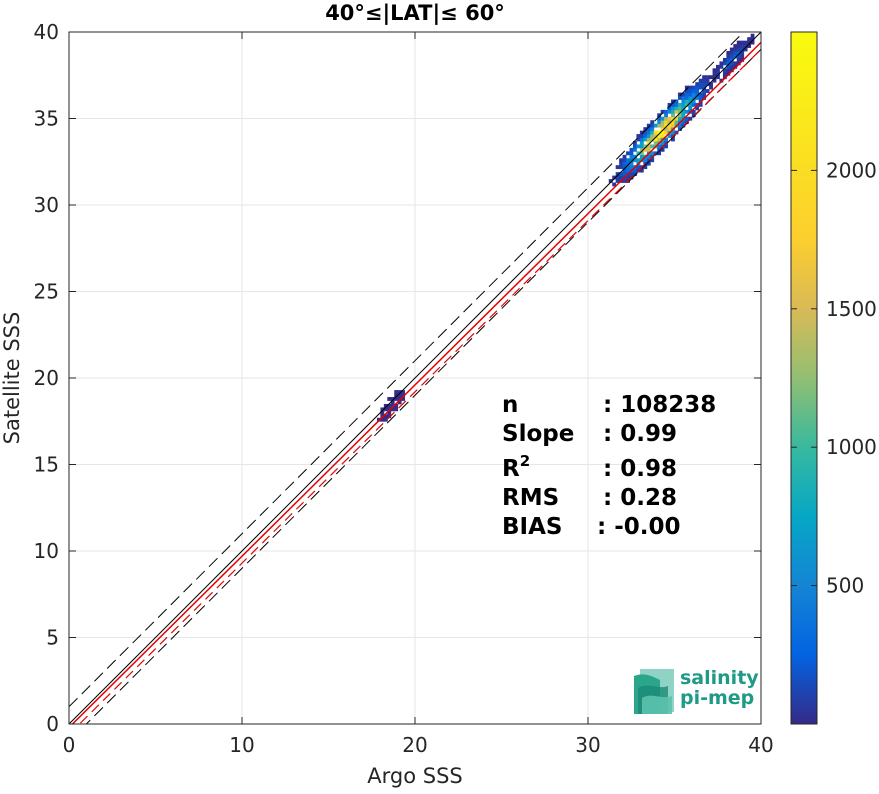  Describe the element at coordinates (52, 638) in the screenshot. I see `y-tick-label: 5` at that location.